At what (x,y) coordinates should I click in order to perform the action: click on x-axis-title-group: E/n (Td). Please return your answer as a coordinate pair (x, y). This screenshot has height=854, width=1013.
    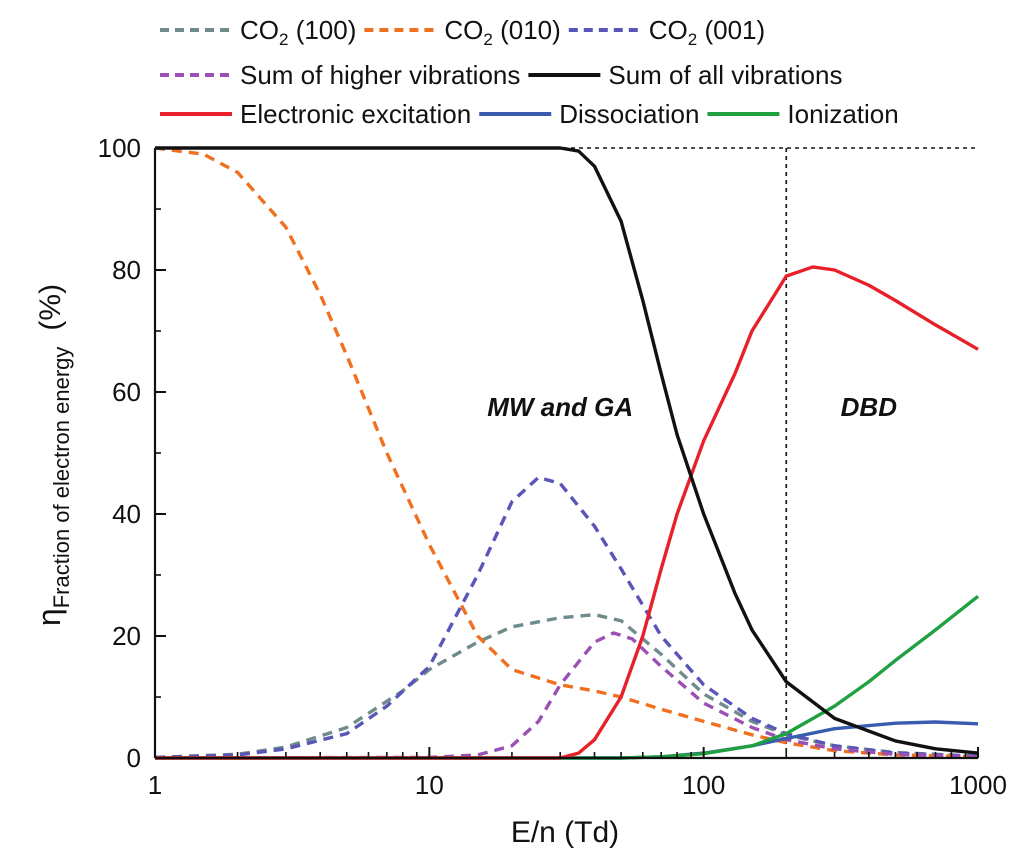
    Looking at the image, I should click on (565, 832).